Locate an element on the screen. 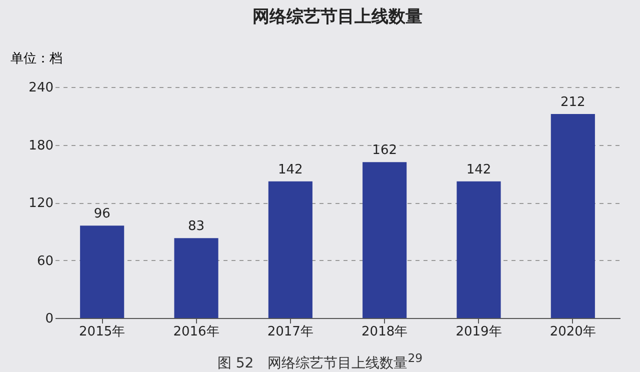 This screenshot has height=372, width=640. y-tick-label: 240 is located at coordinates (41, 88).